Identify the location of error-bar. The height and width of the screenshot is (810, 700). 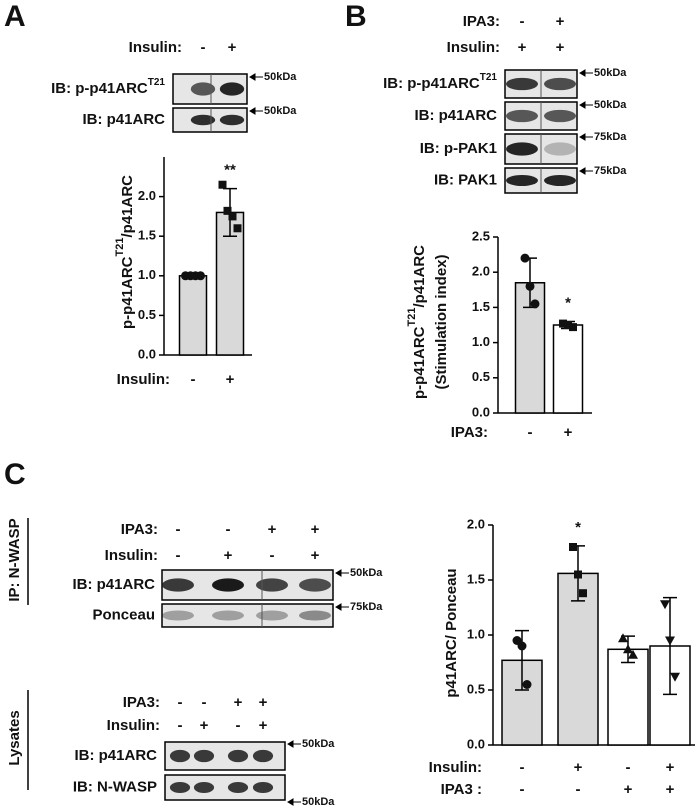
(522, 660).